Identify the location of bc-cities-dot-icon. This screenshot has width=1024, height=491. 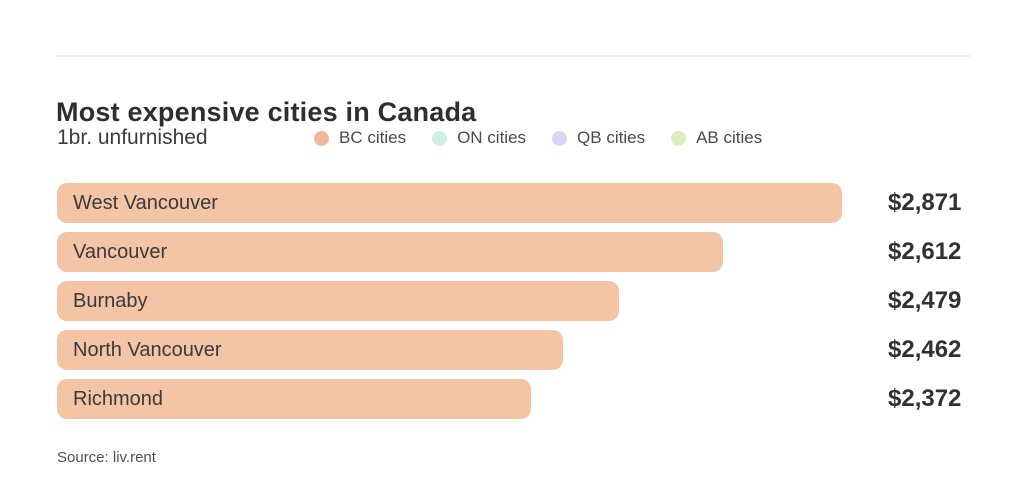
(321, 138).